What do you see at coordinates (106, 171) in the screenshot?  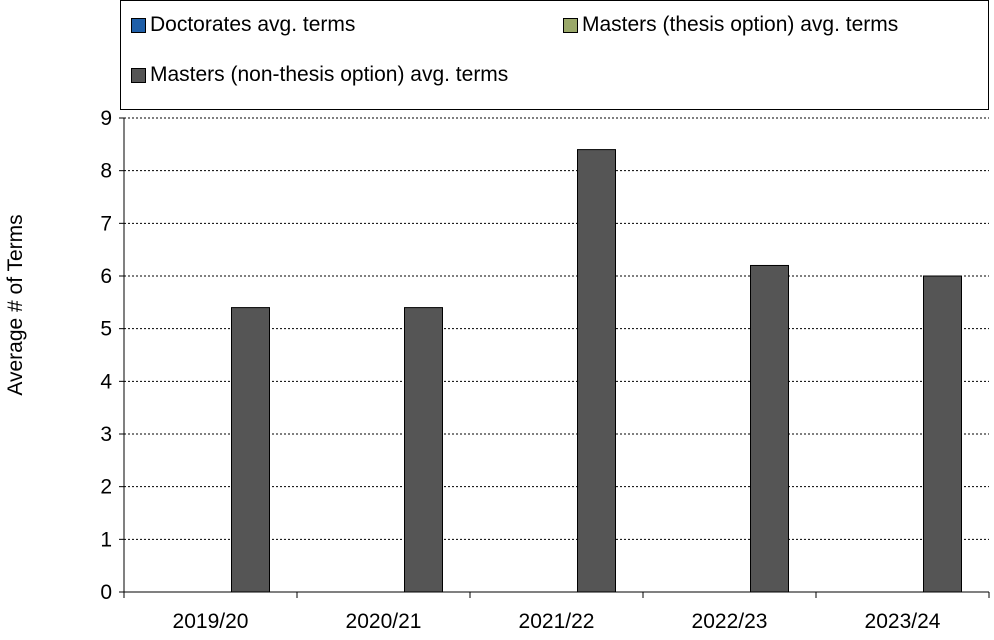 I see `y-tick-label-8: 8` at bounding box center [106, 171].